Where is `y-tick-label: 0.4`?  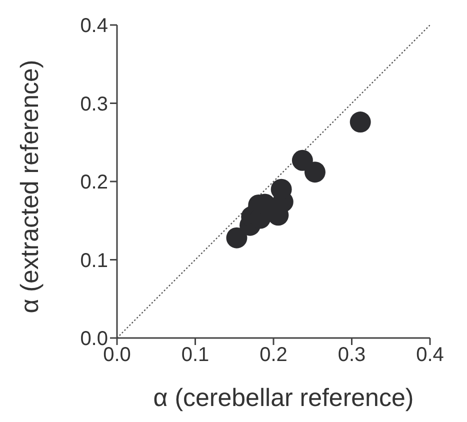 y-tick-label: 0.4 is located at coordinates (94, 26).